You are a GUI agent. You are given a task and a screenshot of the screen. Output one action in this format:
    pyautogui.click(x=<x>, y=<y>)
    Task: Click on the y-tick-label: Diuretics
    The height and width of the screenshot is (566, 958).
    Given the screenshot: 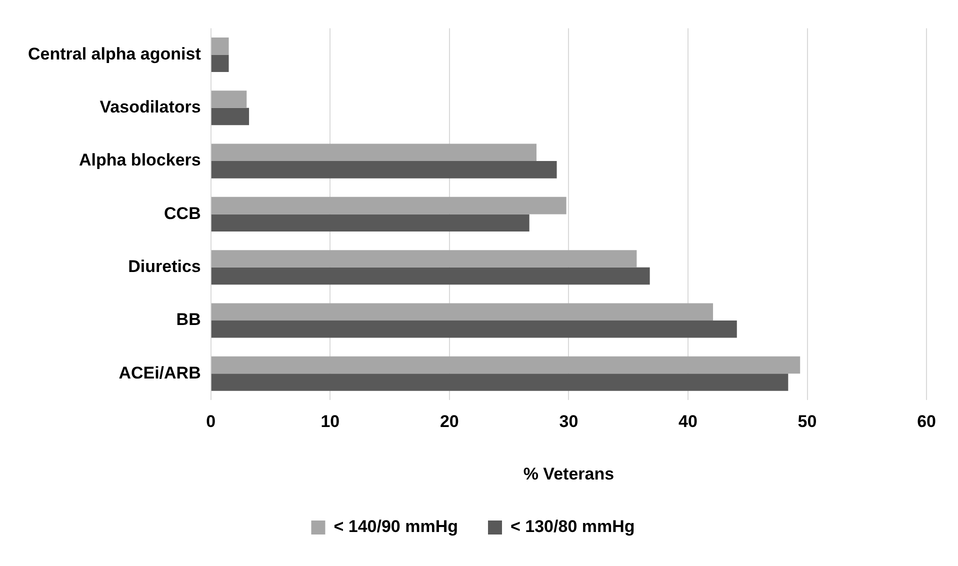 What is the action you would take?
    pyautogui.click(x=164, y=266)
    